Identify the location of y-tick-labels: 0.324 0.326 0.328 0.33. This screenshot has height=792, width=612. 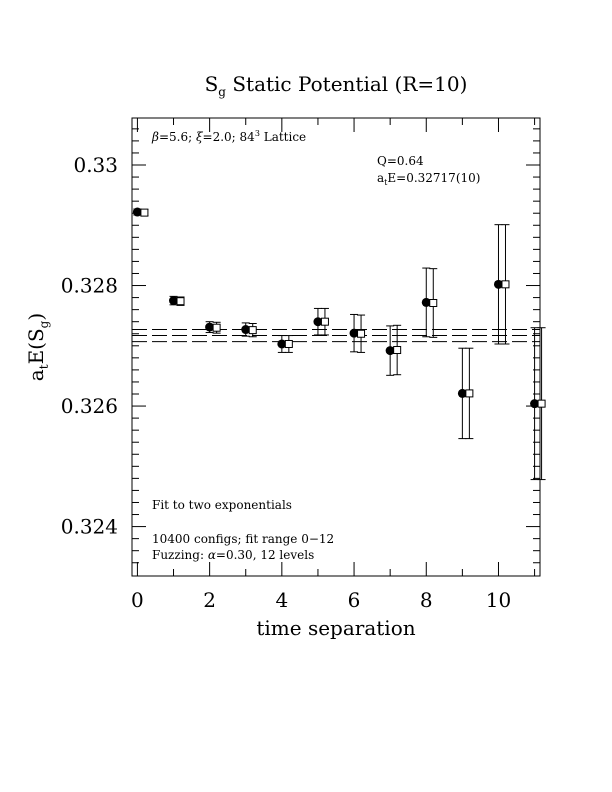
(89, 346).